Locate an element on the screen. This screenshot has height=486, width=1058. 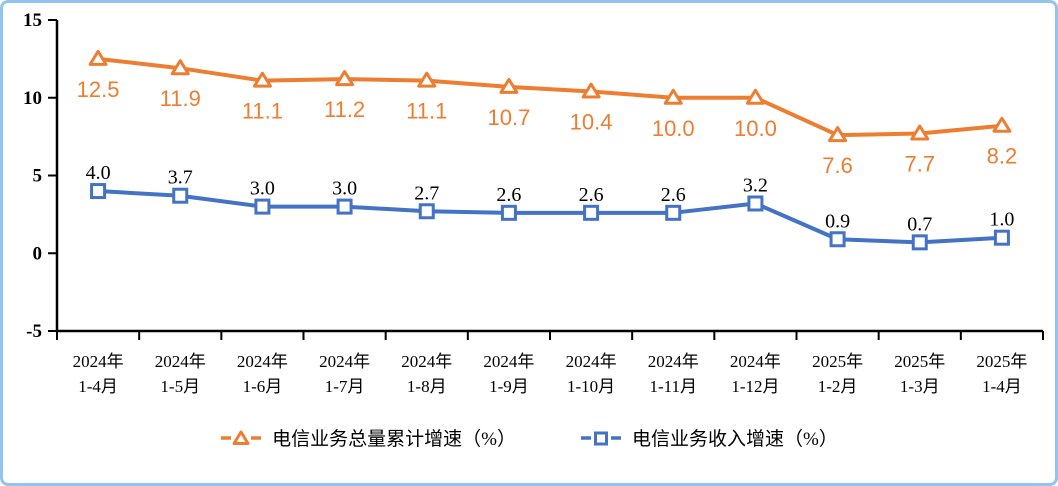
legend-item-total-volume-growth: 电信业务总量累计增速（%） is located at coordinates (368, 437).